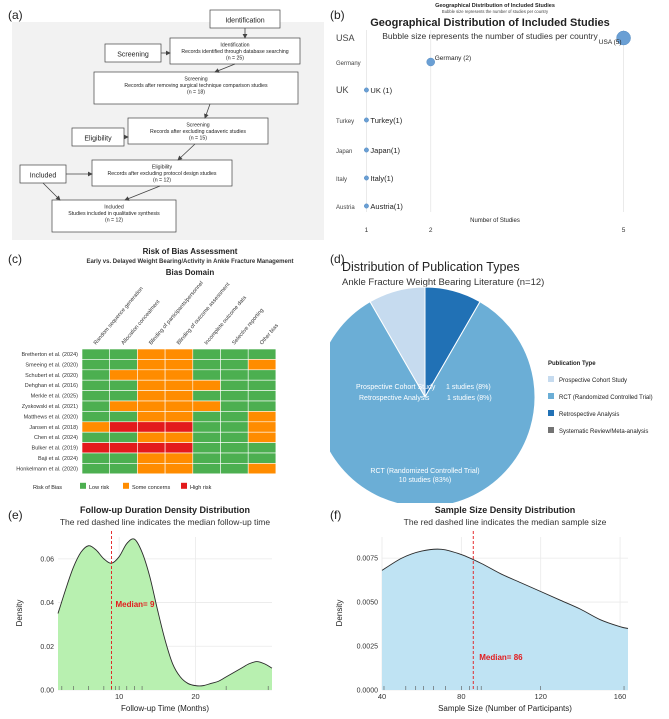 This screenshot has height=719, width=669. Describe the element at coordinates (344, 152) in the screenshot. I see `y-category-label: Japan` at that location.